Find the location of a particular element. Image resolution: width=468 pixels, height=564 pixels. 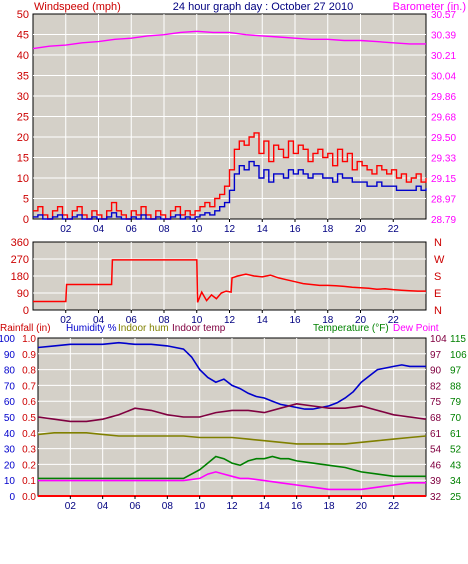

y-tick-label: 28.79 is located at coordinates (443, 220).